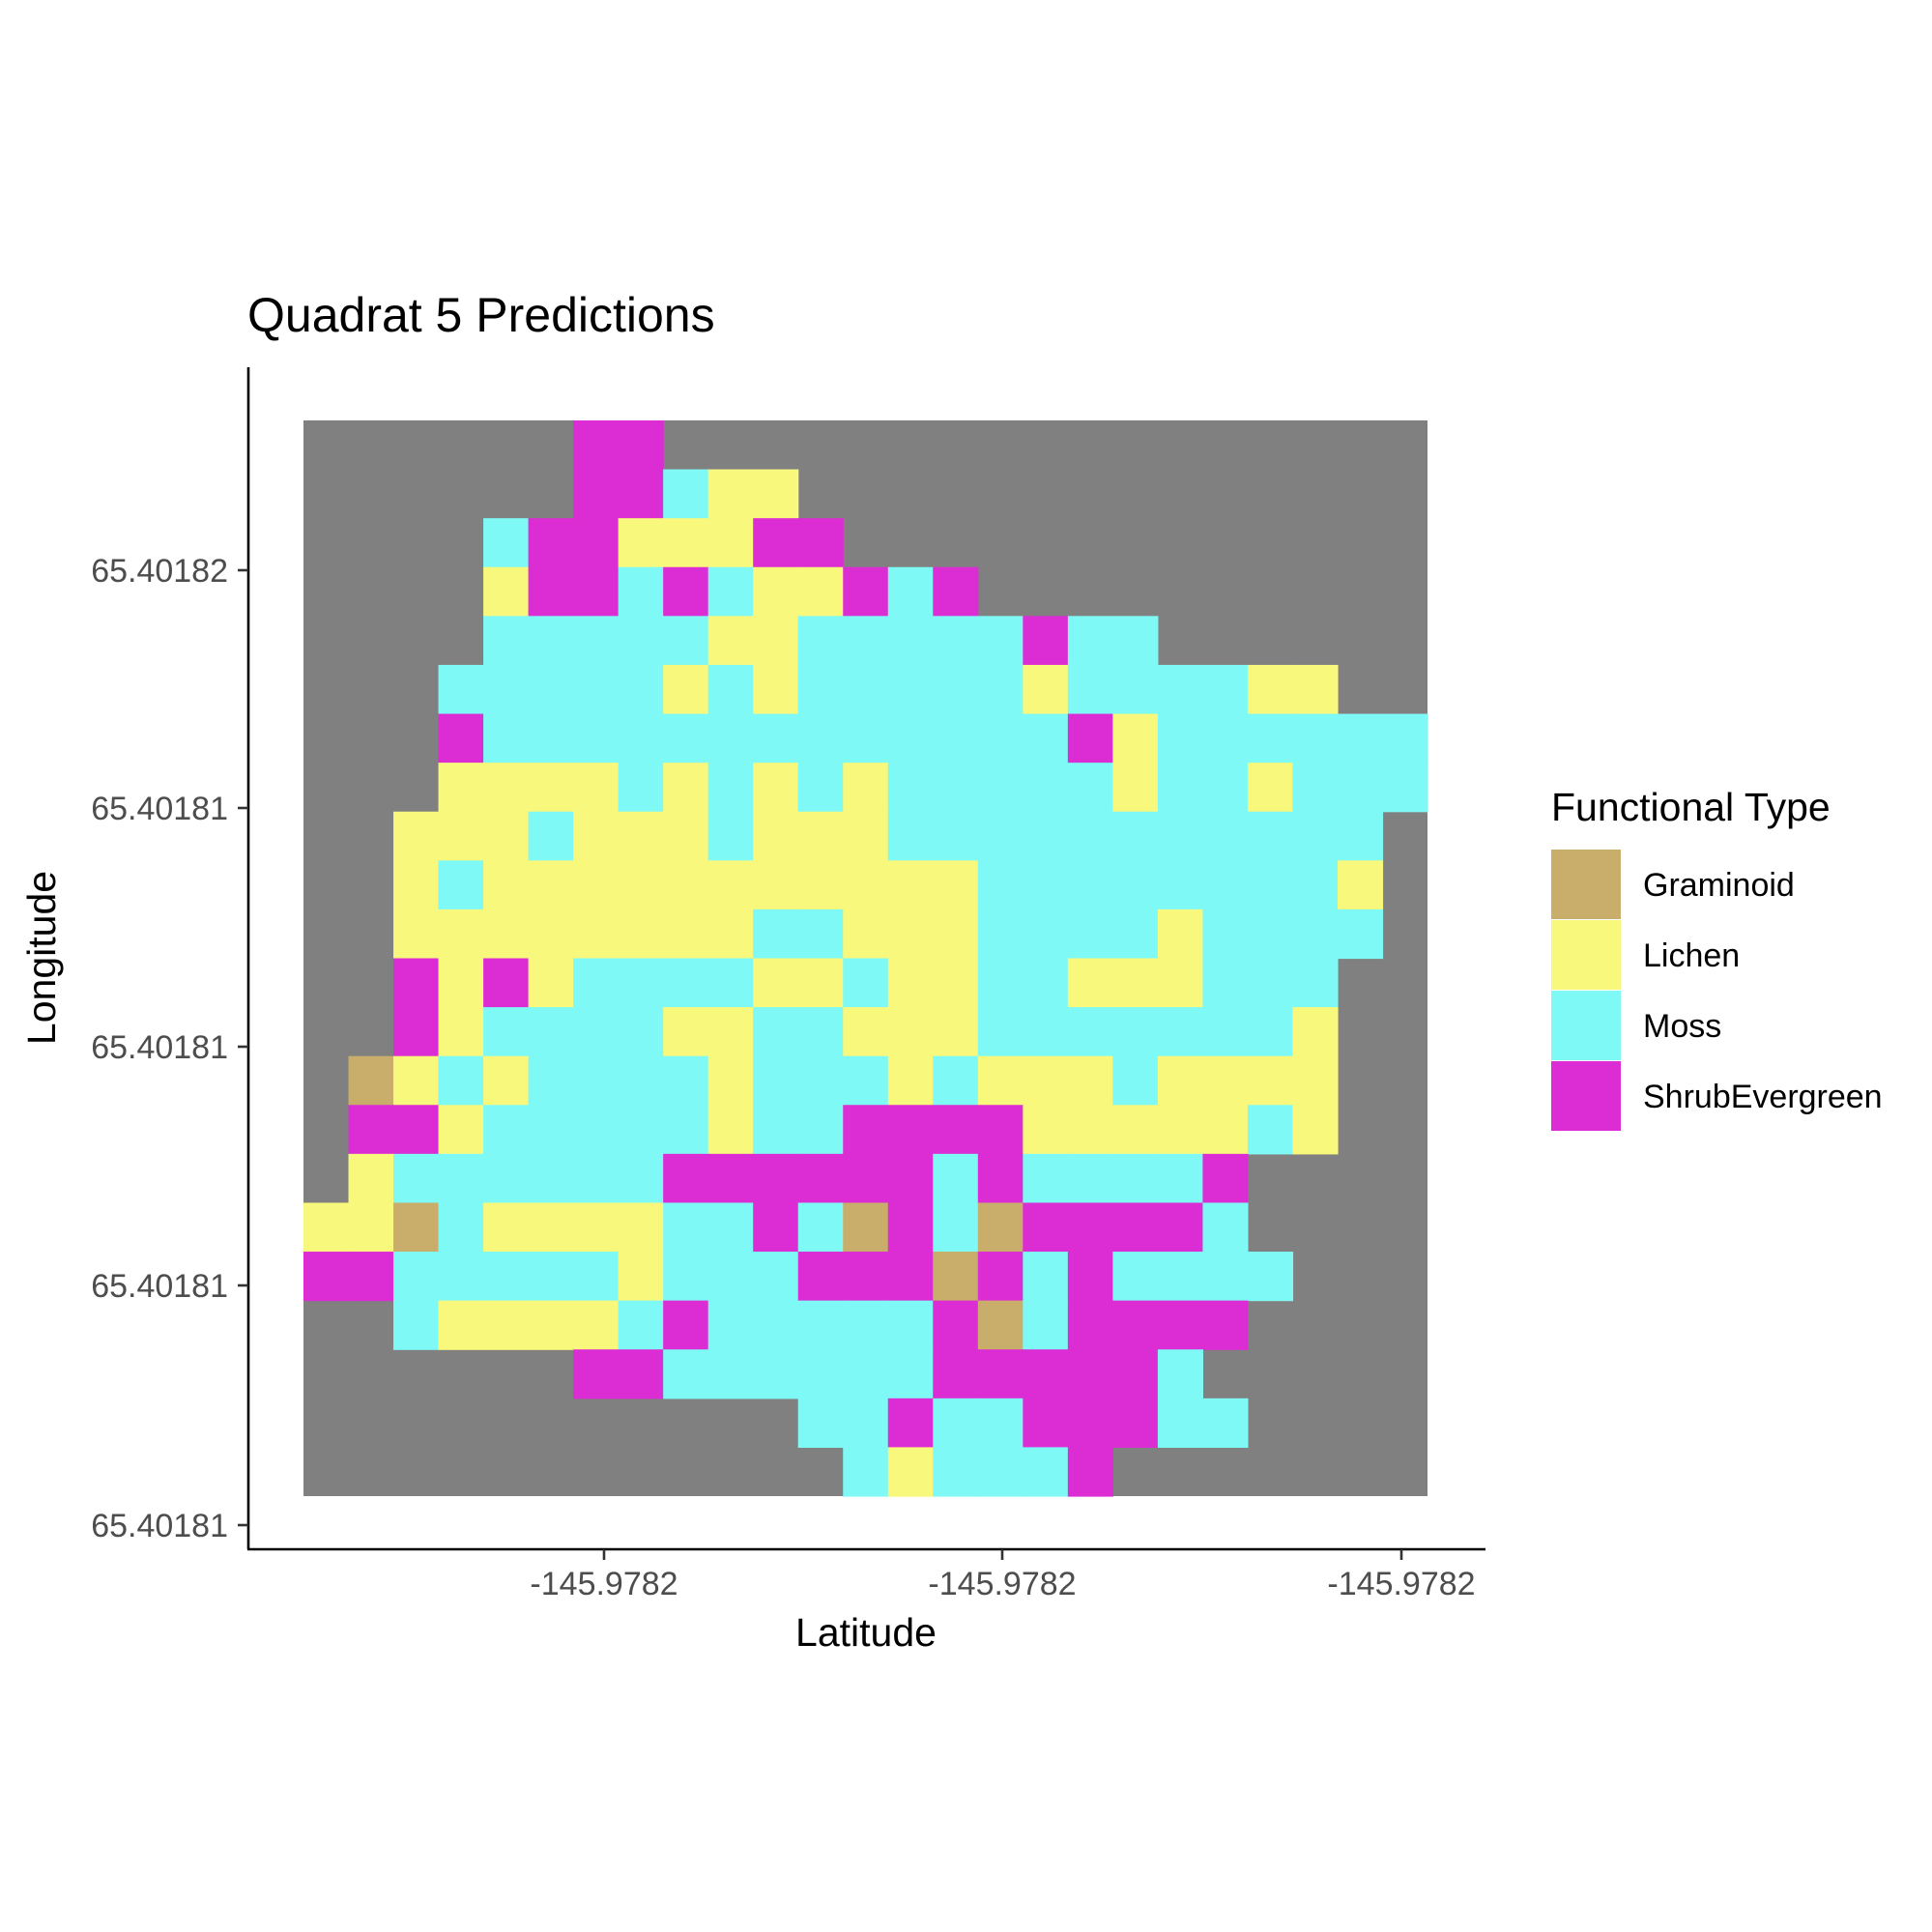 The height and width of the screenshot is (1932, 1932). Describe the element at coordinates (1691, 807) in the screenshot. I see `legend-title: Functional Type` at that location.